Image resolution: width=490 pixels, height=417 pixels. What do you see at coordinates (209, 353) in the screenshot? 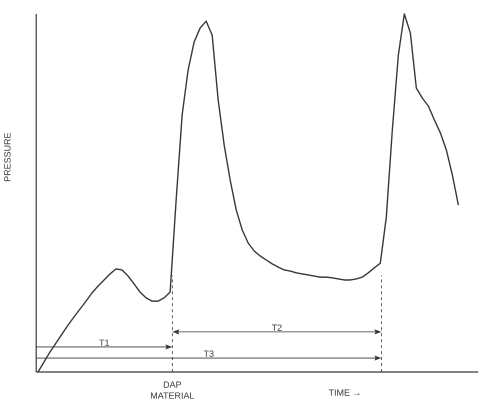
I see `annotation: T3` at bounding box center [209, 353].